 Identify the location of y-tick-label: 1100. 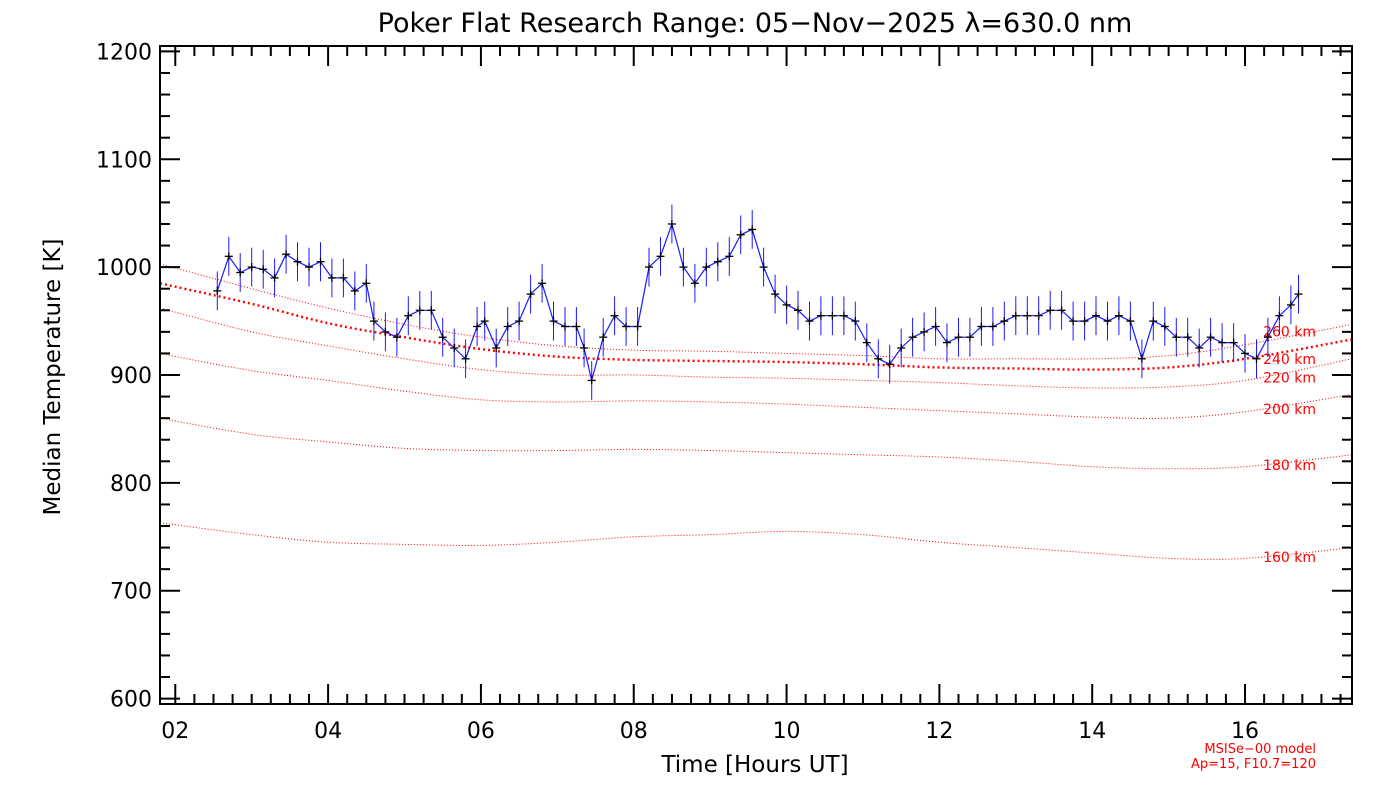
(124, 160).